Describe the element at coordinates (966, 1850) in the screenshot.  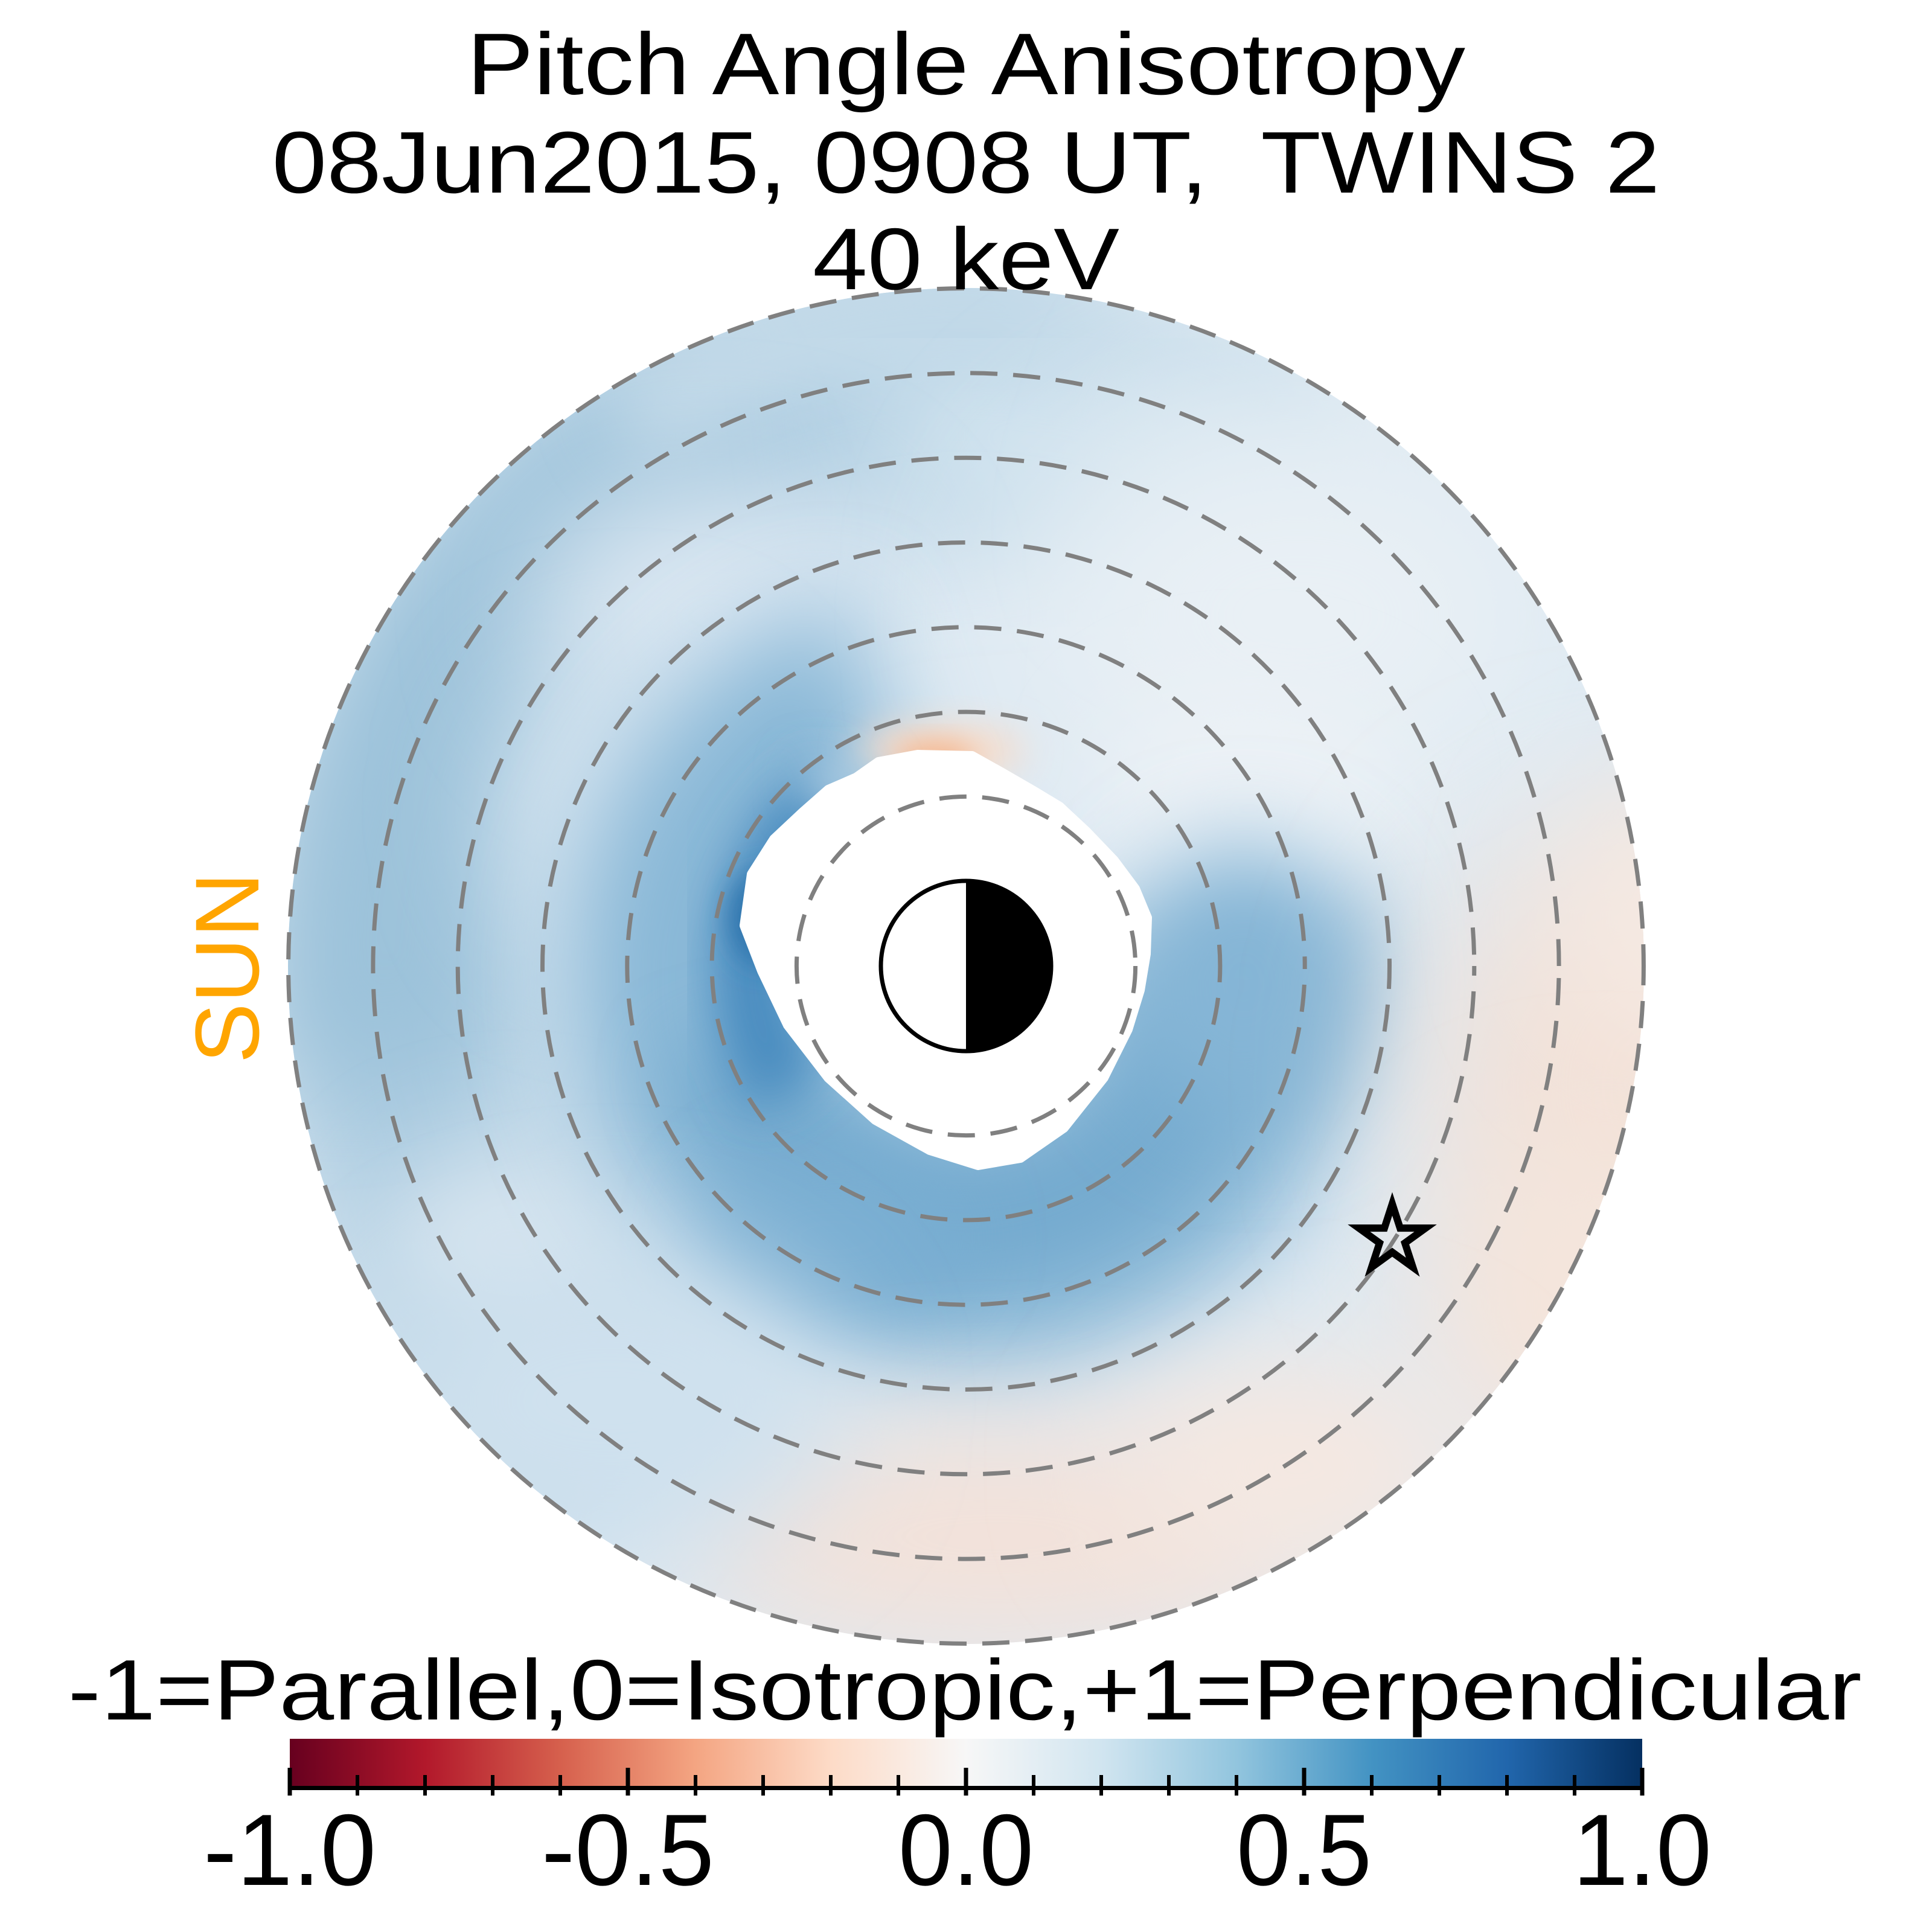
I see `svg-text: 0.0` at that location.